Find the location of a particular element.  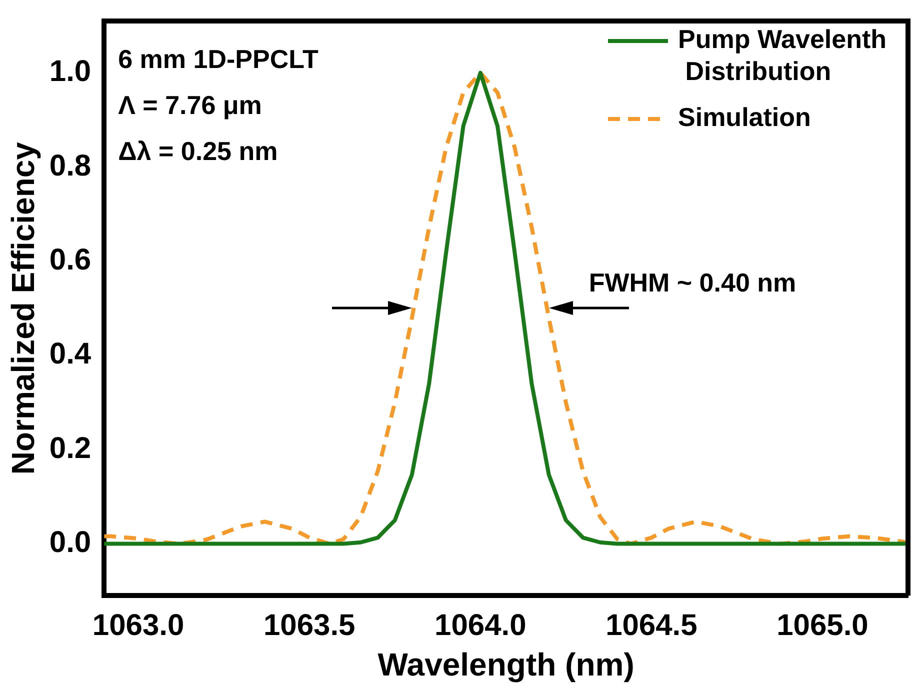

y-tick-label: 0.4 is located at coordinates (70, 354).